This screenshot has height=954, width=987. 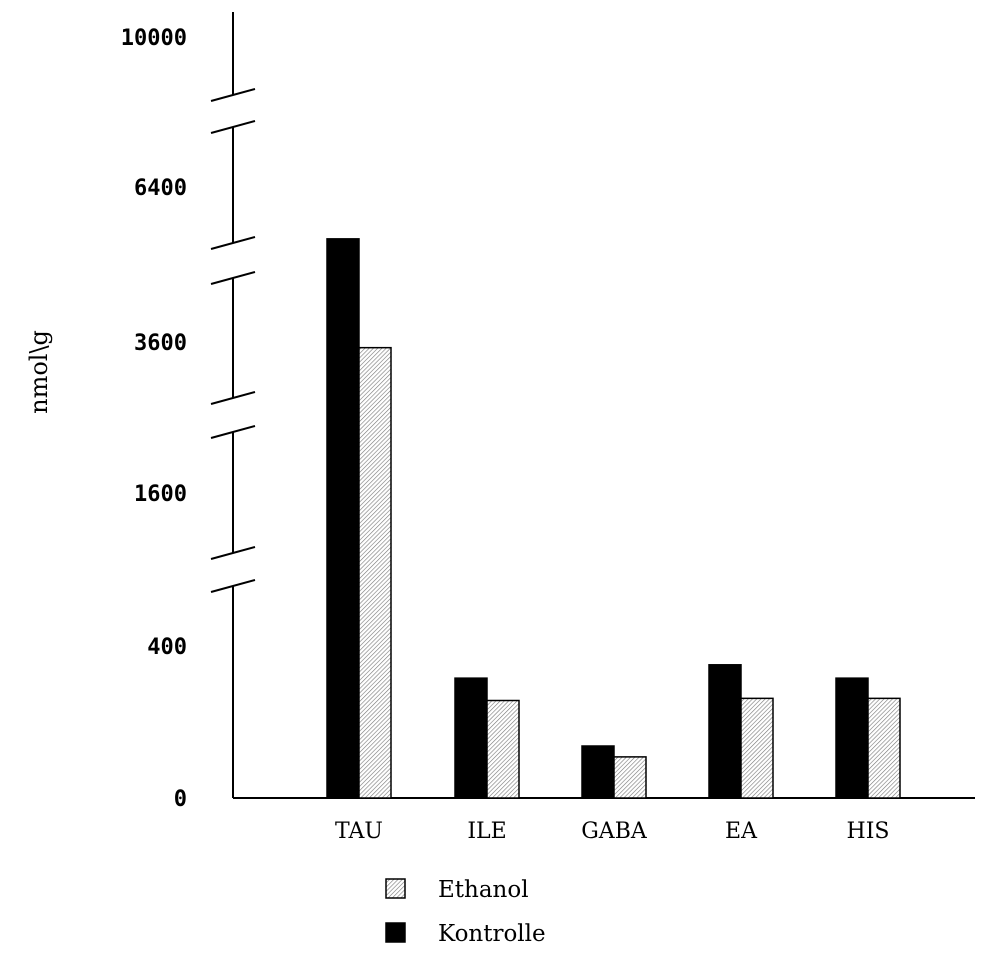 I want to click on y-tick-label: 10000, so click(x=154, y=38).